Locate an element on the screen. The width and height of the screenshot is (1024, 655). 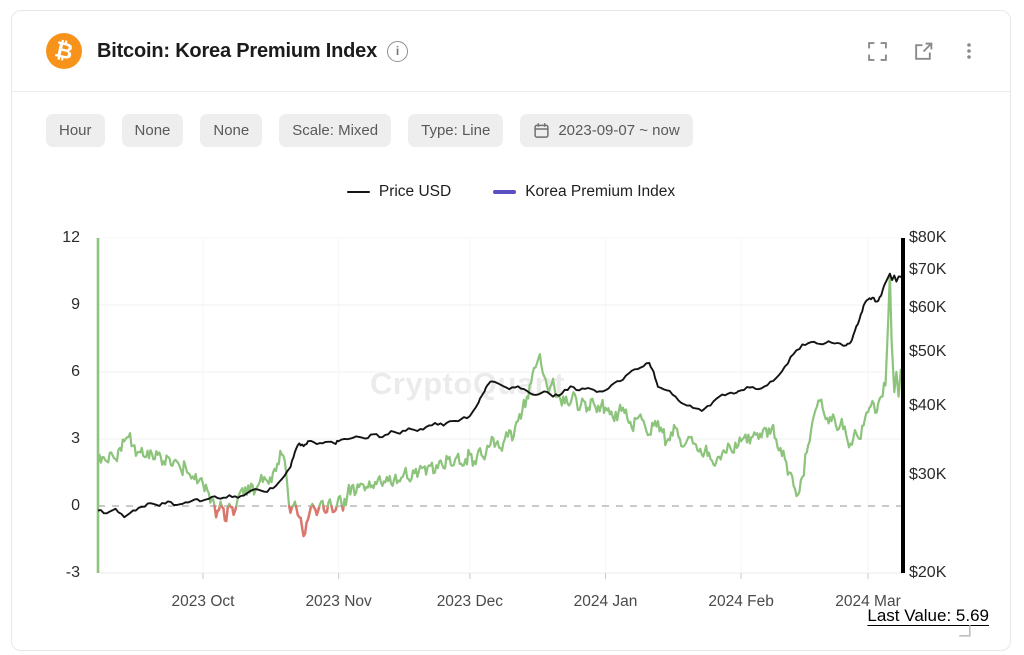
y-axis-right-tick: $20K is located at coordinates (928, 572).